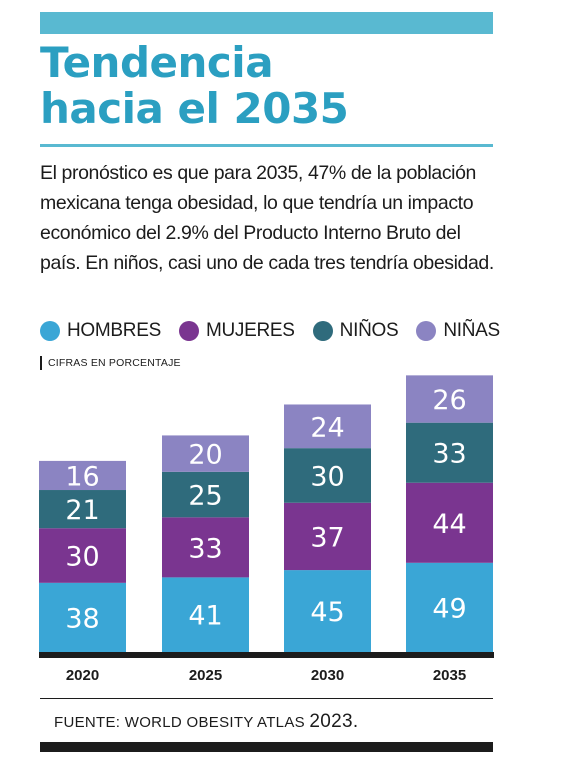 The image size is (577, 768). I want to click on legend-item: NIÑAS, so click(458, 331).